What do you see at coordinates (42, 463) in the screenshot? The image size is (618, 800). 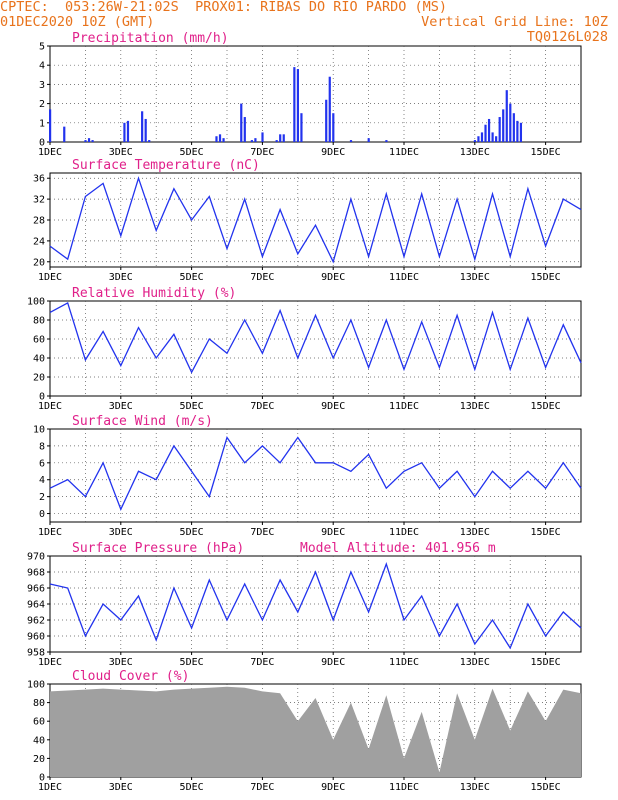 I see `y-tick-label: 6` at bounding box center [42, 463].